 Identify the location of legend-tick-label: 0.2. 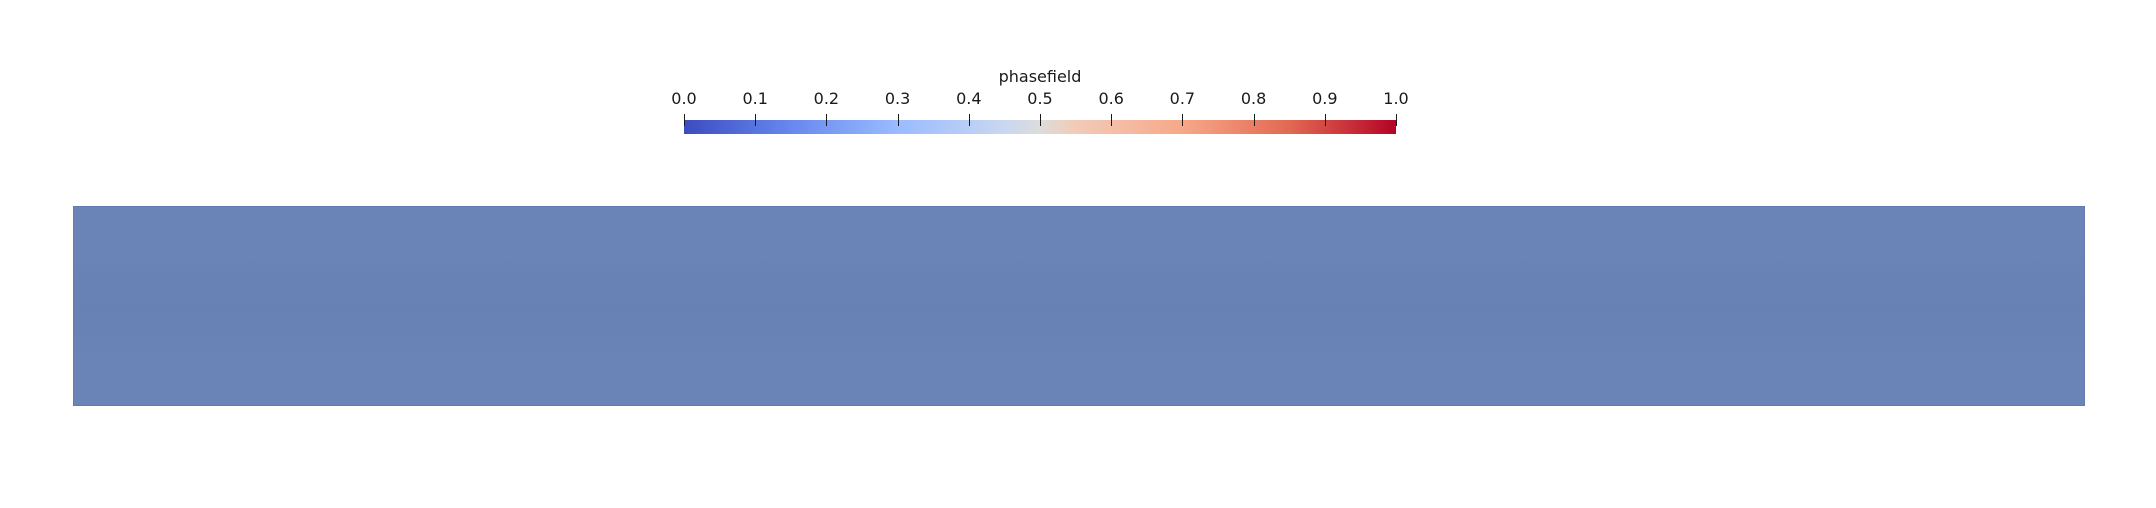
(826, 98).